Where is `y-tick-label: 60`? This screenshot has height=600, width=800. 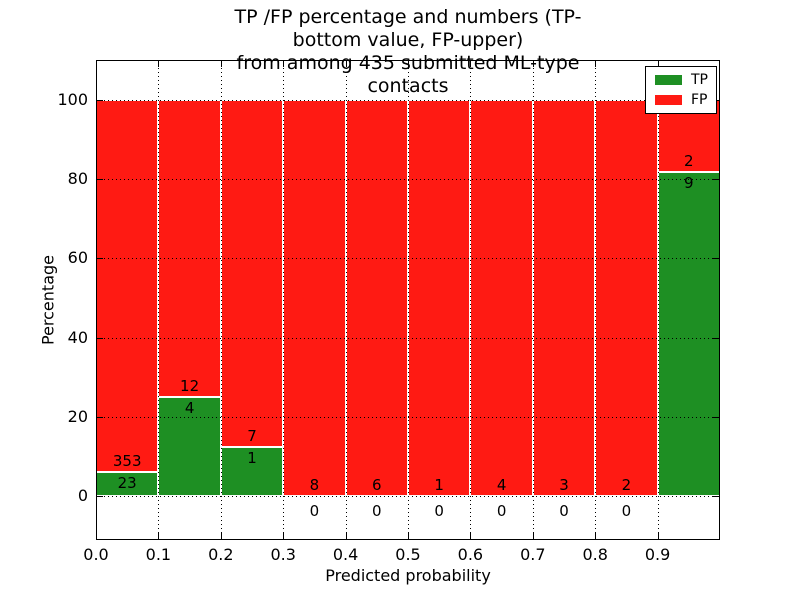 y-tick-label: 60 is located at coordinates (77, 258).